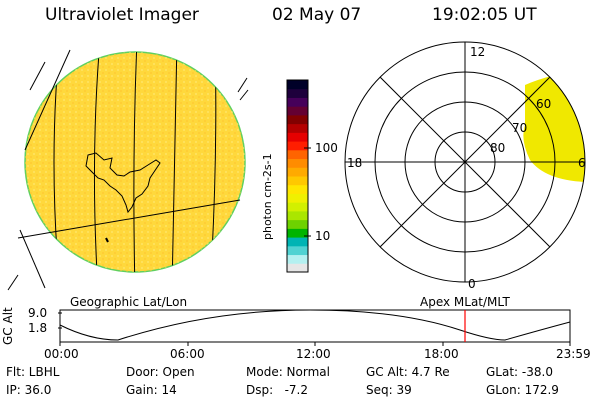 The width and height of the screenshot is (600, 400). I want to click on lat-label-70: 70, so click(520, 128).